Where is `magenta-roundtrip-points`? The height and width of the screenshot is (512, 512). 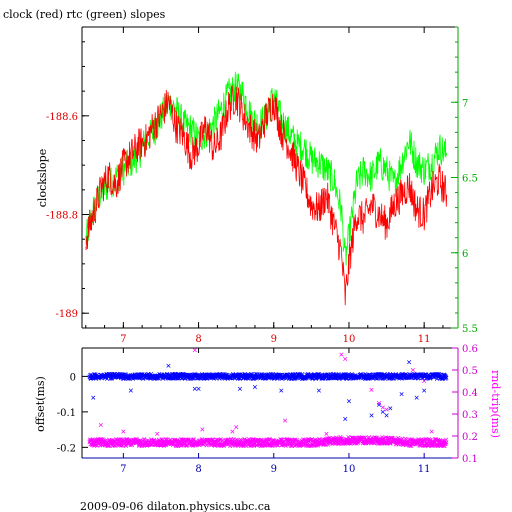 magenta-roundtrip-points is located at coordinates (268, 398).